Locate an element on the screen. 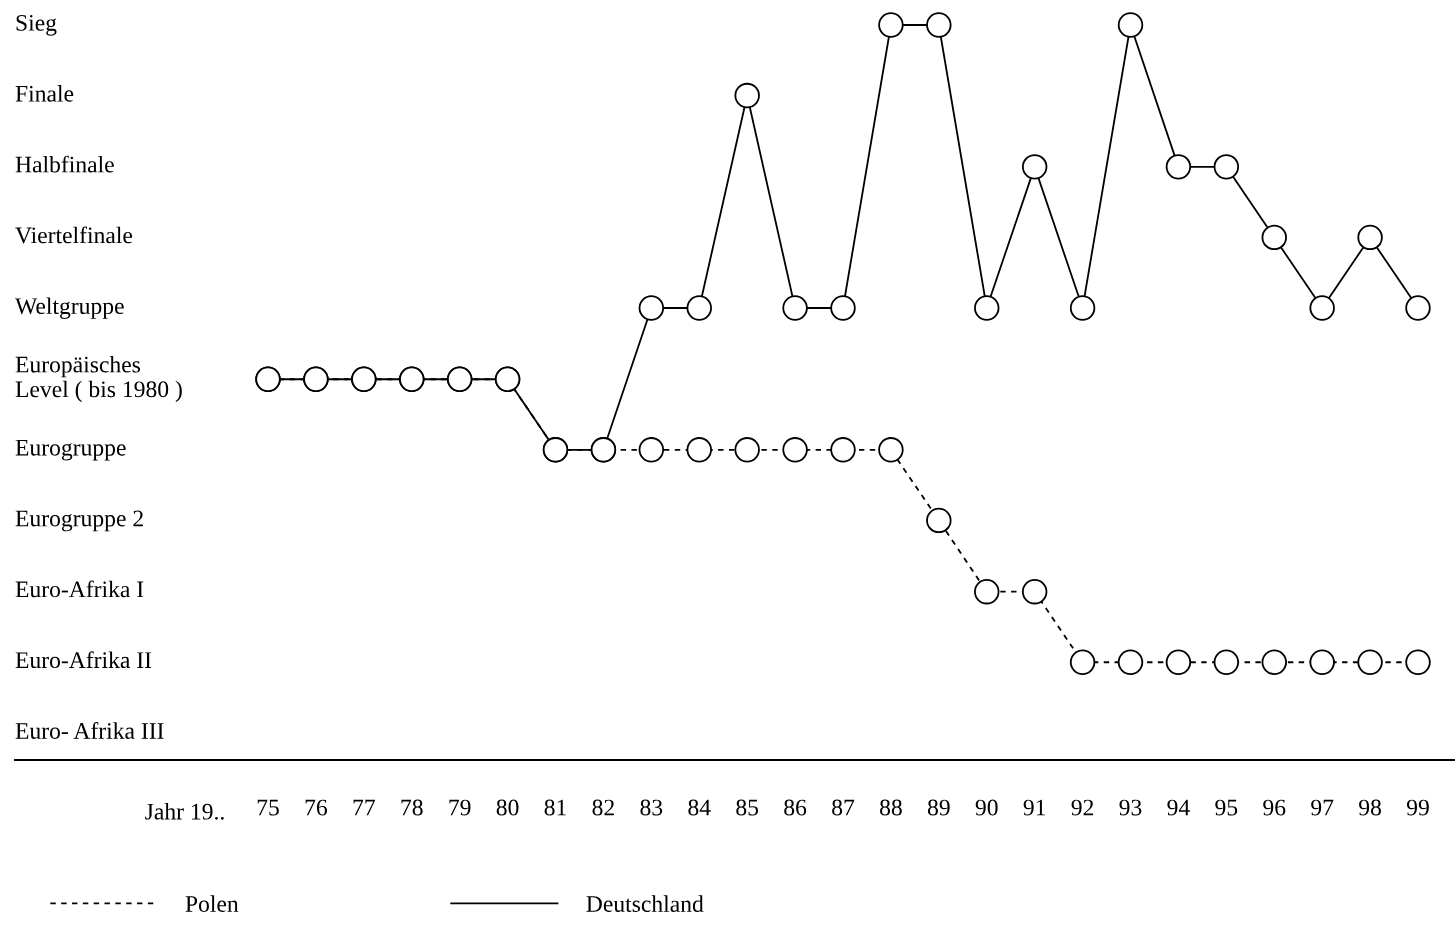  x-tick-label: 90 is located at coordinates (986, 807).